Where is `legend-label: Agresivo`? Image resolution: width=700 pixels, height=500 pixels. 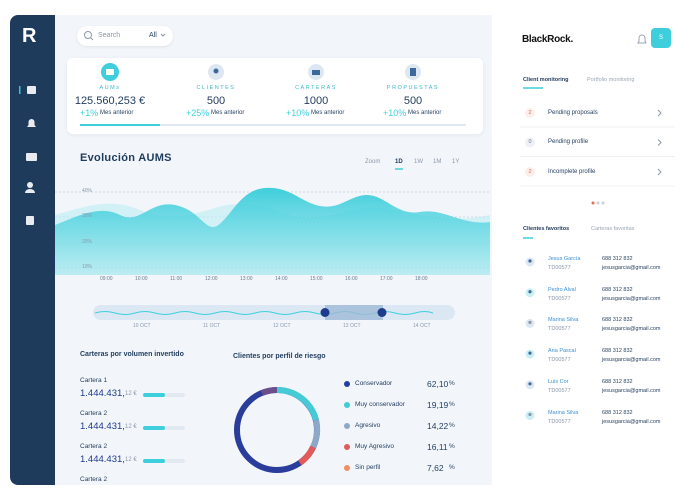
legend-label: Agresivo is located at coordinates (368, 425).